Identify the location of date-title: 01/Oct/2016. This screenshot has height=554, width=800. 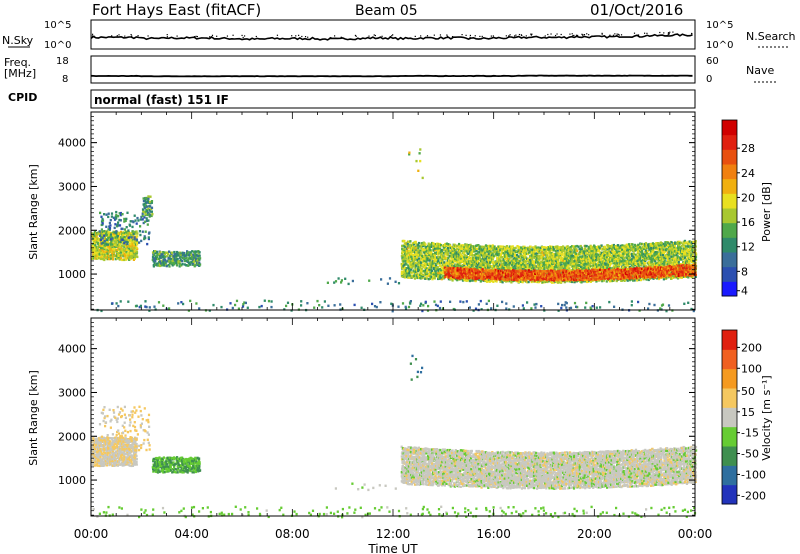
(636, 10).